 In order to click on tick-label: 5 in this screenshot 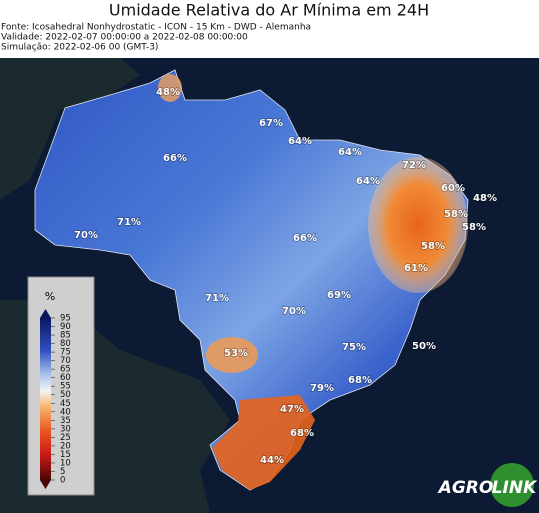, I will do `click(62, 472)`.